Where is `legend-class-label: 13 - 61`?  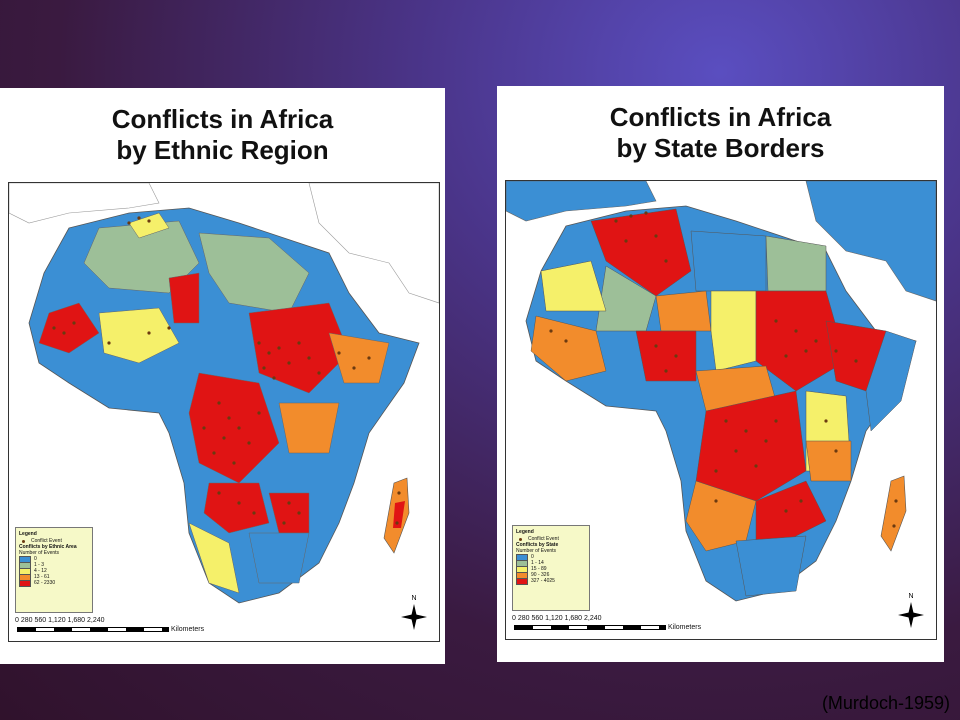 legend-class-label: 13 - 61 is located at coordinates (42, 577).